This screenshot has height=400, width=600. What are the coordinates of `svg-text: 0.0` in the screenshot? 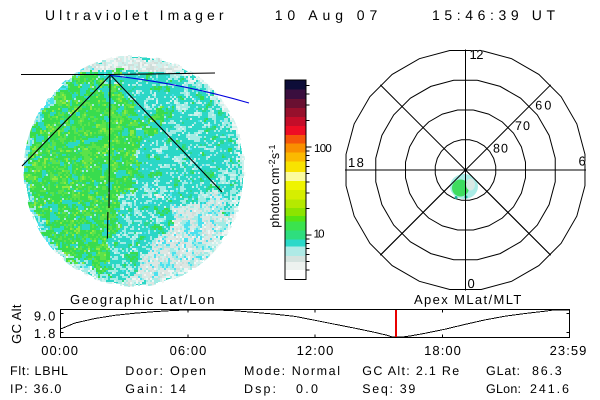 It's located at (307, 389).